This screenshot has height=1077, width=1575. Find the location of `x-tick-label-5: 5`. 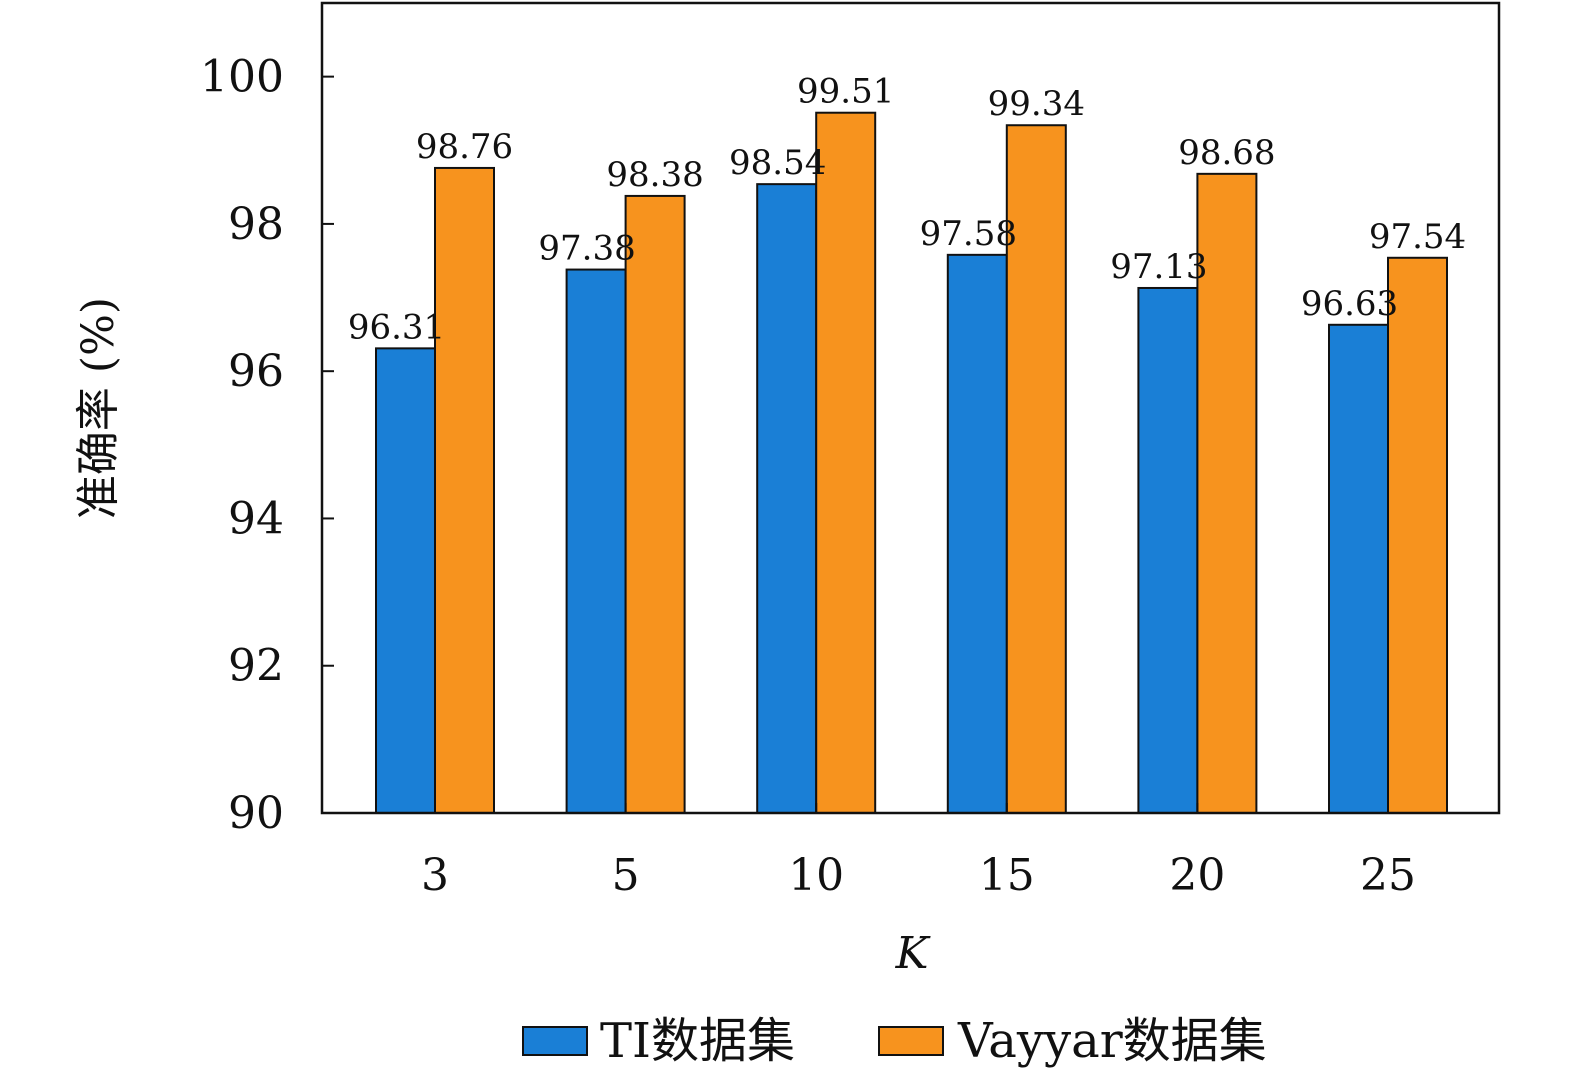

x-tick-label-5: 5 is located at coordinates (626, 875).